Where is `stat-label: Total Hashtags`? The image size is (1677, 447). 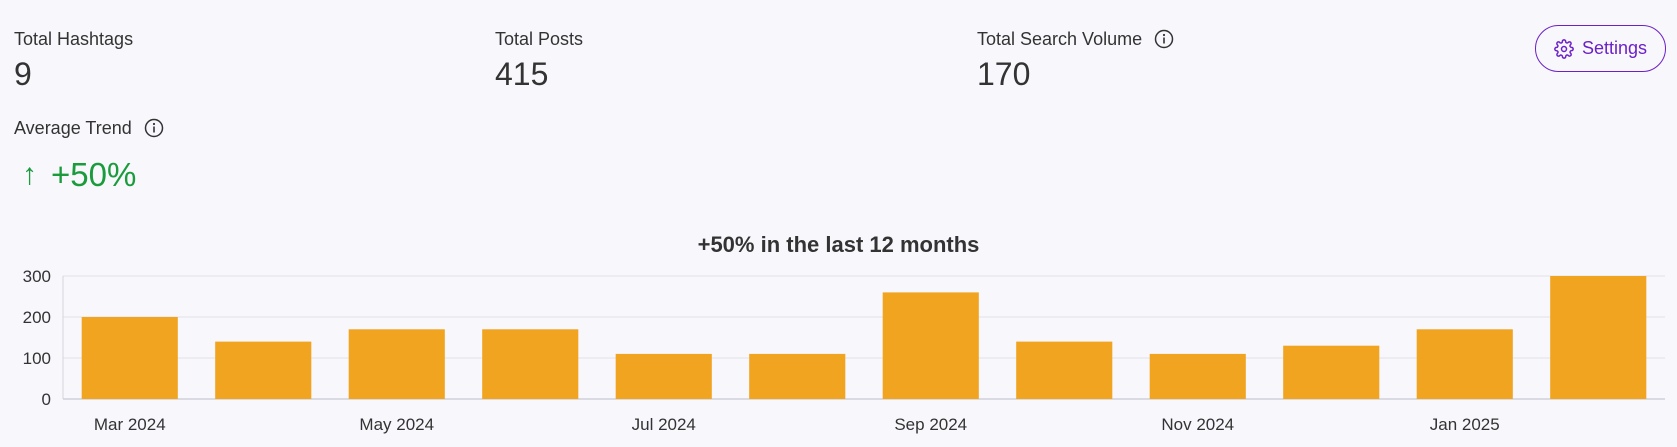 stat-label: Total Hashtags is located at coordinates (74, 39).